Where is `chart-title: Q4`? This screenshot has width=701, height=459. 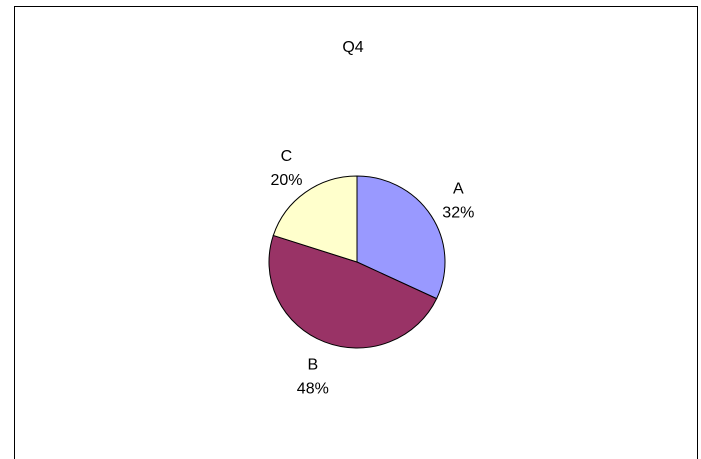 chart-title: Q4 is located at coordinates (352, 47).